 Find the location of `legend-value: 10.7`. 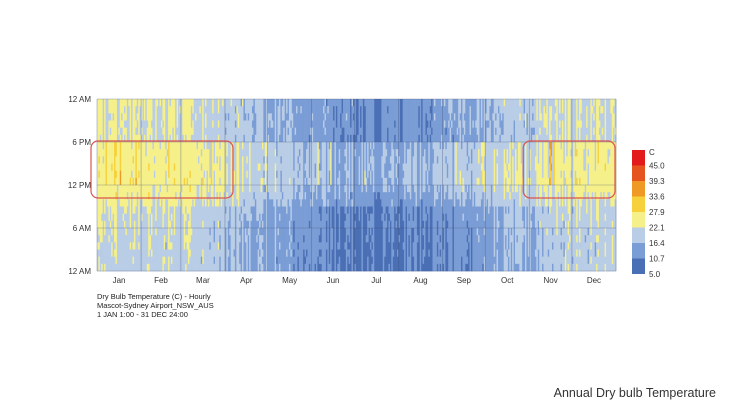

legend-value: 10.7 is located at coordinates (657, 259).